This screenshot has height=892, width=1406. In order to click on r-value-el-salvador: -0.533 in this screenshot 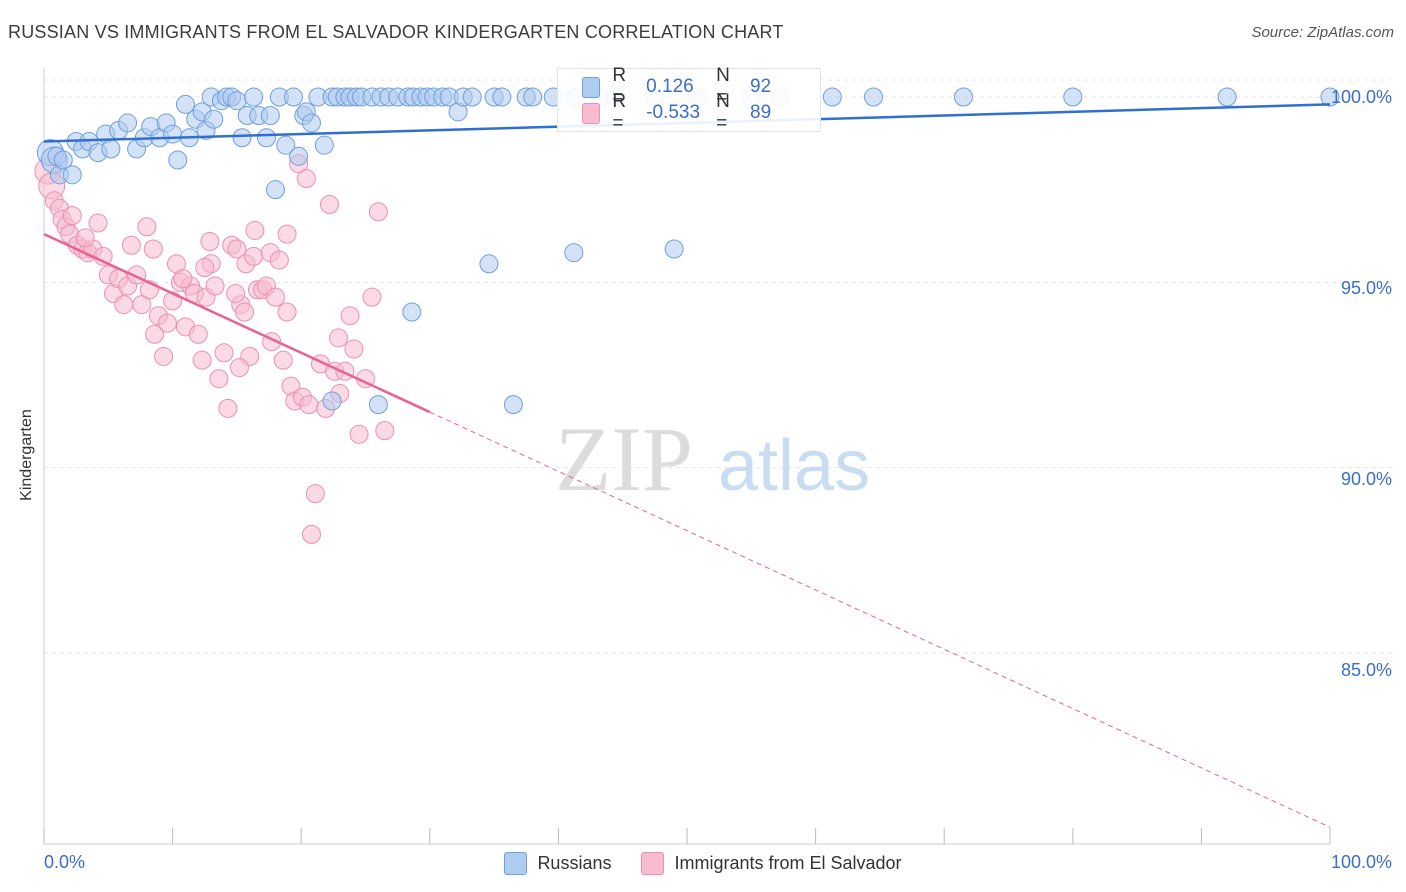, I will do `click(673, 112)`.